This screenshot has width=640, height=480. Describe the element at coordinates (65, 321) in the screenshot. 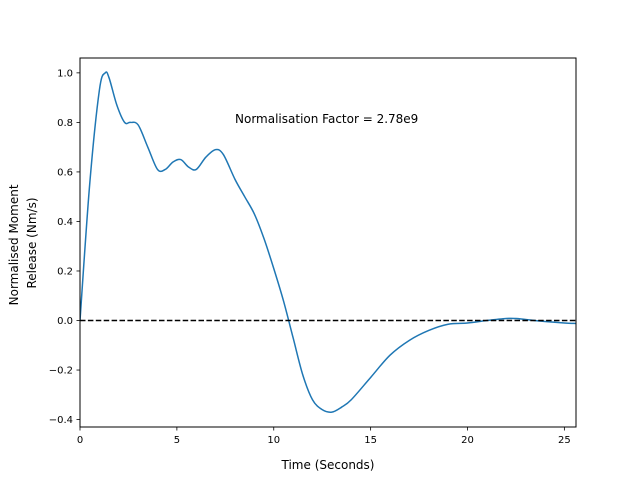

I see `y-tick-label: 0.0` at that location.